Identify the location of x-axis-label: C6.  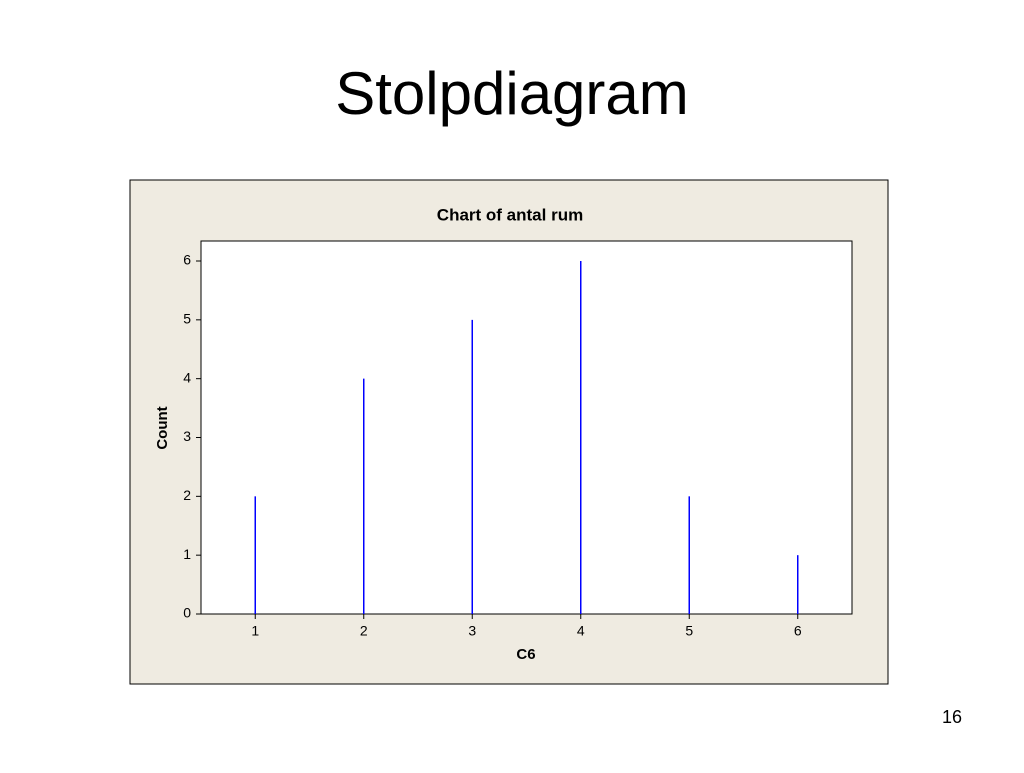
(525, 654).